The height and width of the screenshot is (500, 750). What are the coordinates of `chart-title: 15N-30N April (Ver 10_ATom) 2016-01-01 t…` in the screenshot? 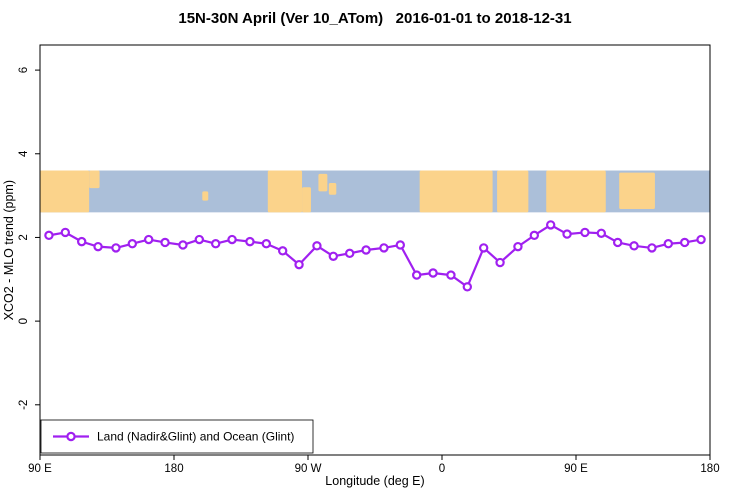 It's located at (375, 18).